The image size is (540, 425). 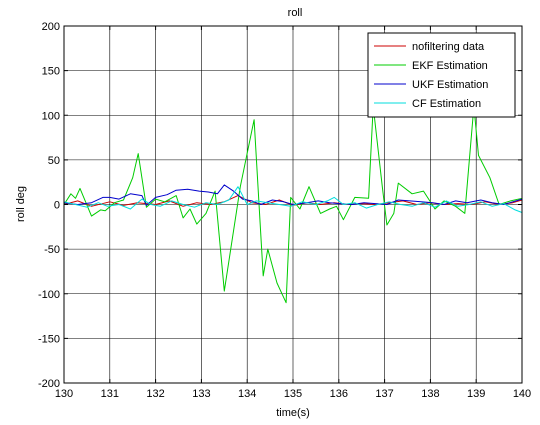 I want to click on x-tick-label: 137, so click(x=384, y=394).